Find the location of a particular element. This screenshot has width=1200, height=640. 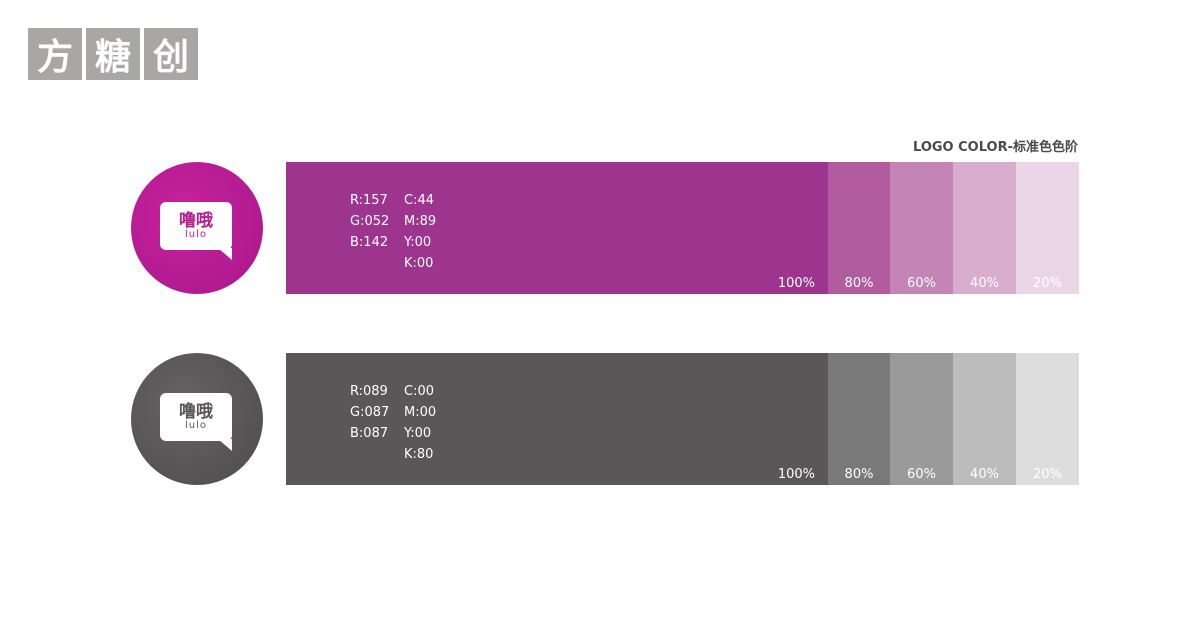

cmyk-value: C:00 is located at coordinates (419, 391).